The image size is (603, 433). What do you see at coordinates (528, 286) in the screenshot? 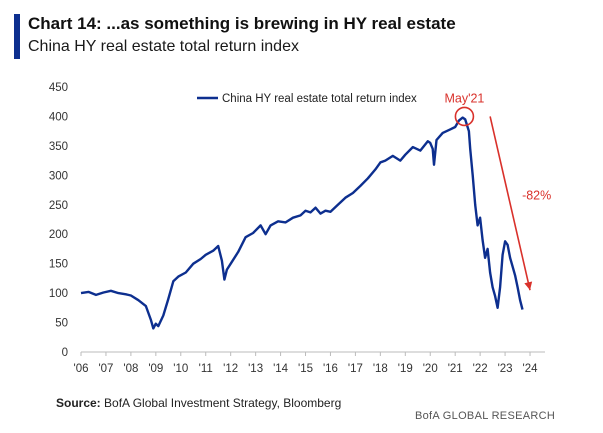
I see `decline-arrow-head` at bounding box center [528, 286].